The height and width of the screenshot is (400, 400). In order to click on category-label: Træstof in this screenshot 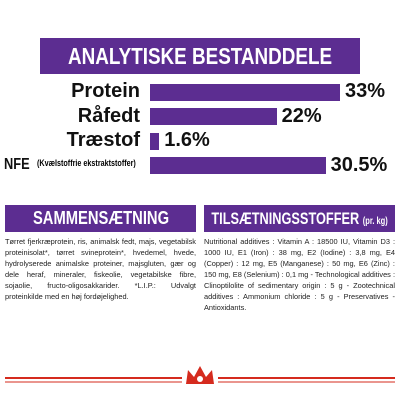, I will do `click(103, 140)`.